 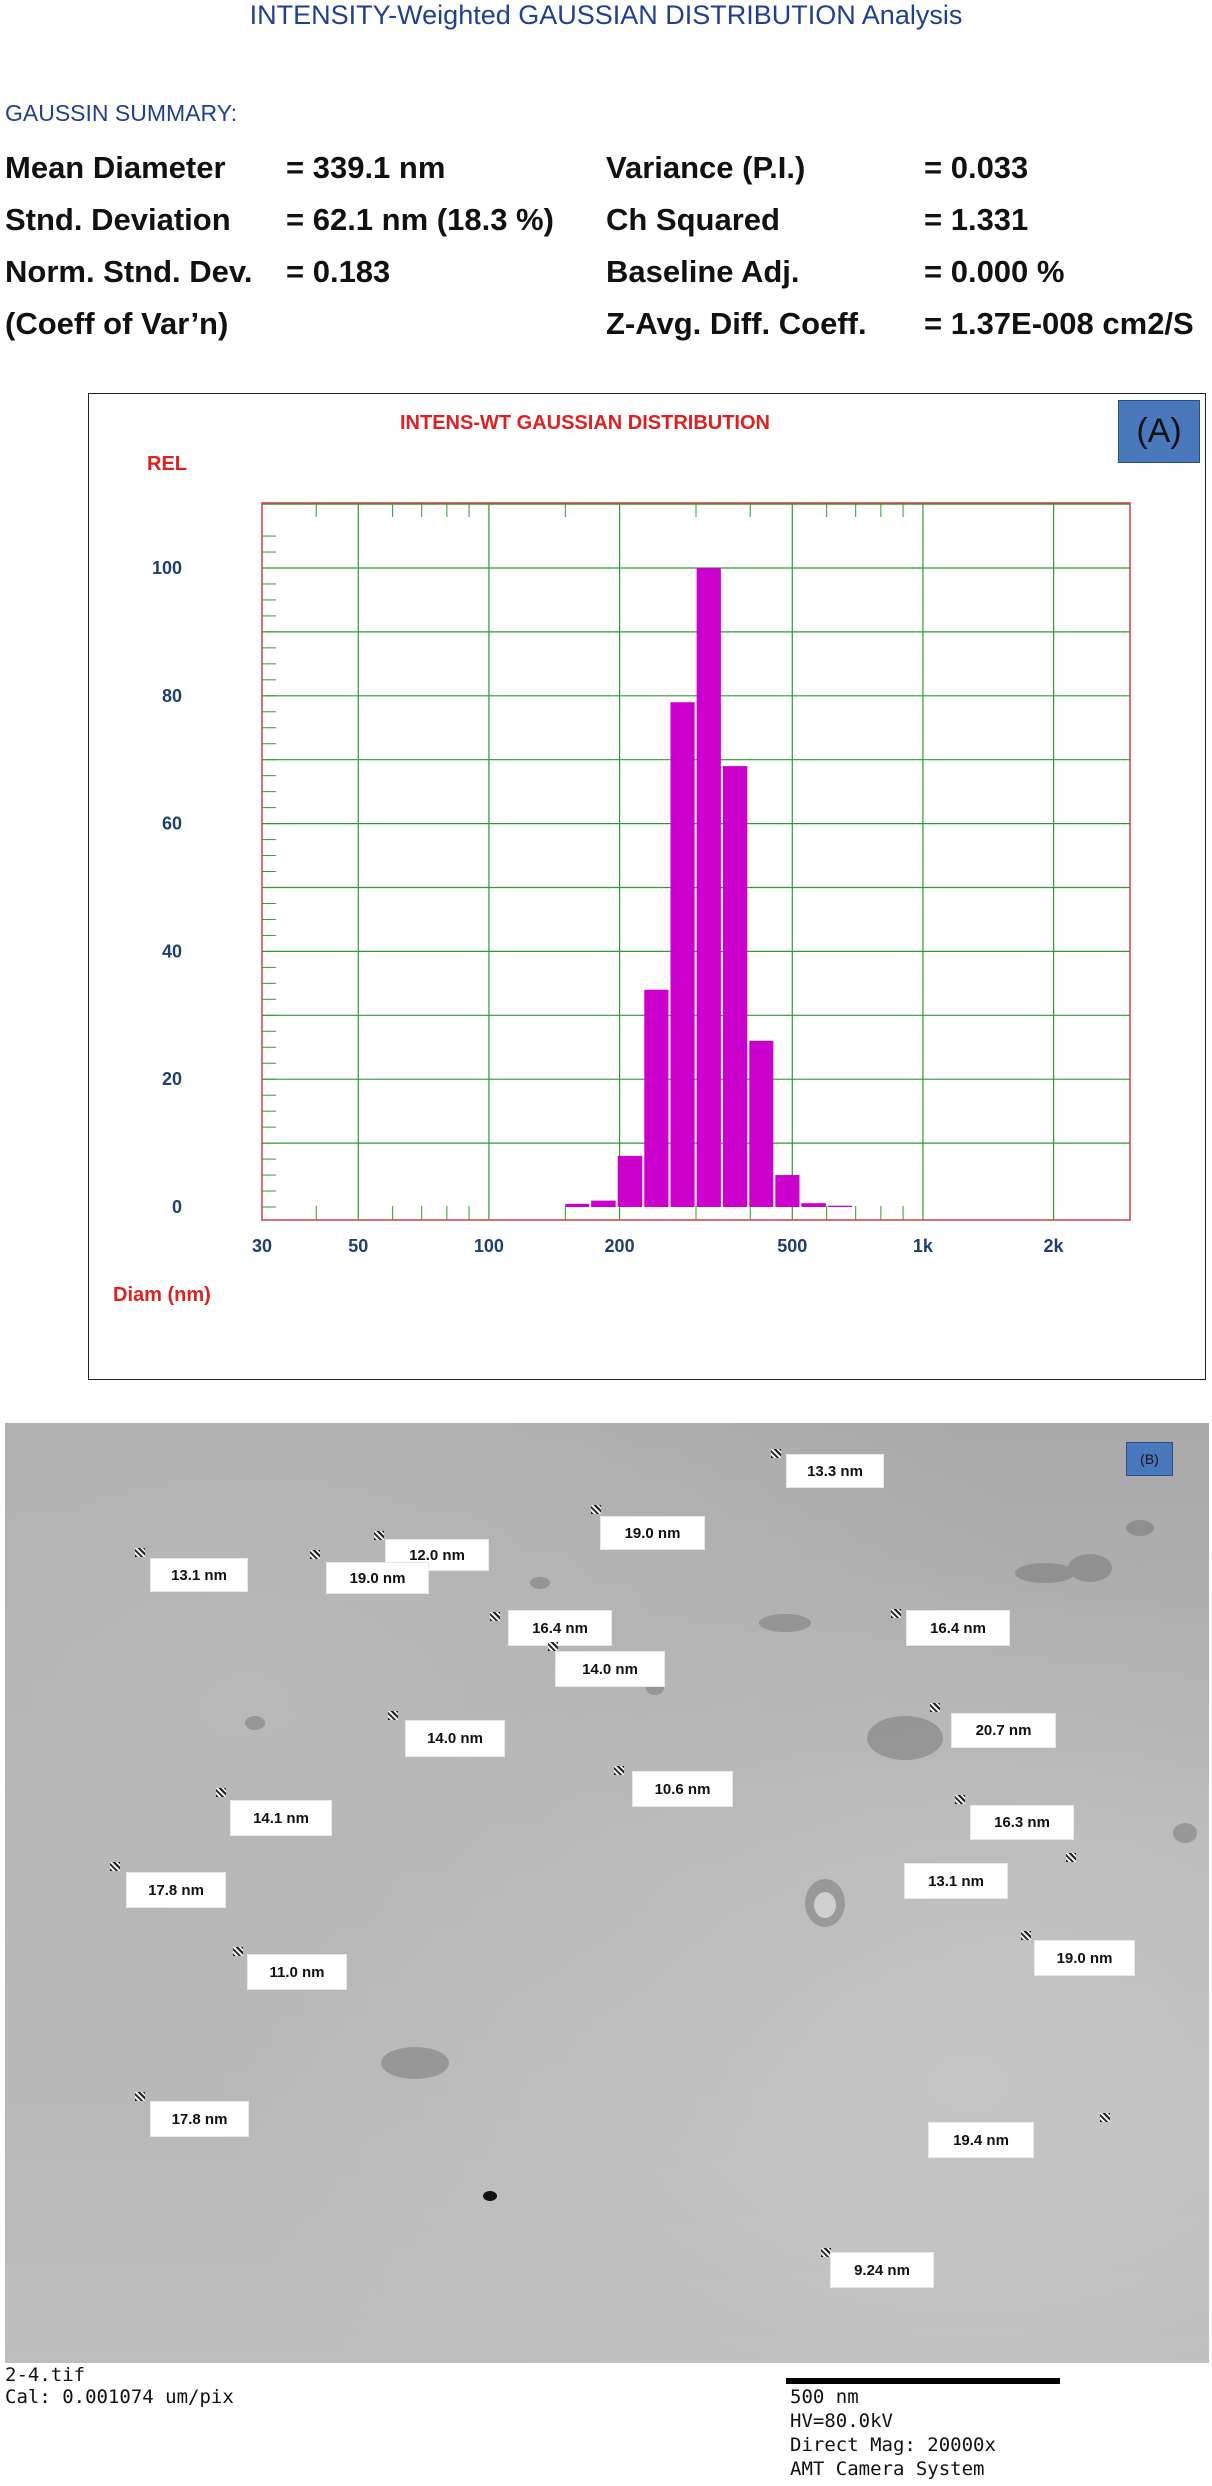 What do you see at coordinates (693, 219) in the screenshot?
I see `chi-squared-label: Ch Squared` at bounding box center [693, 219].